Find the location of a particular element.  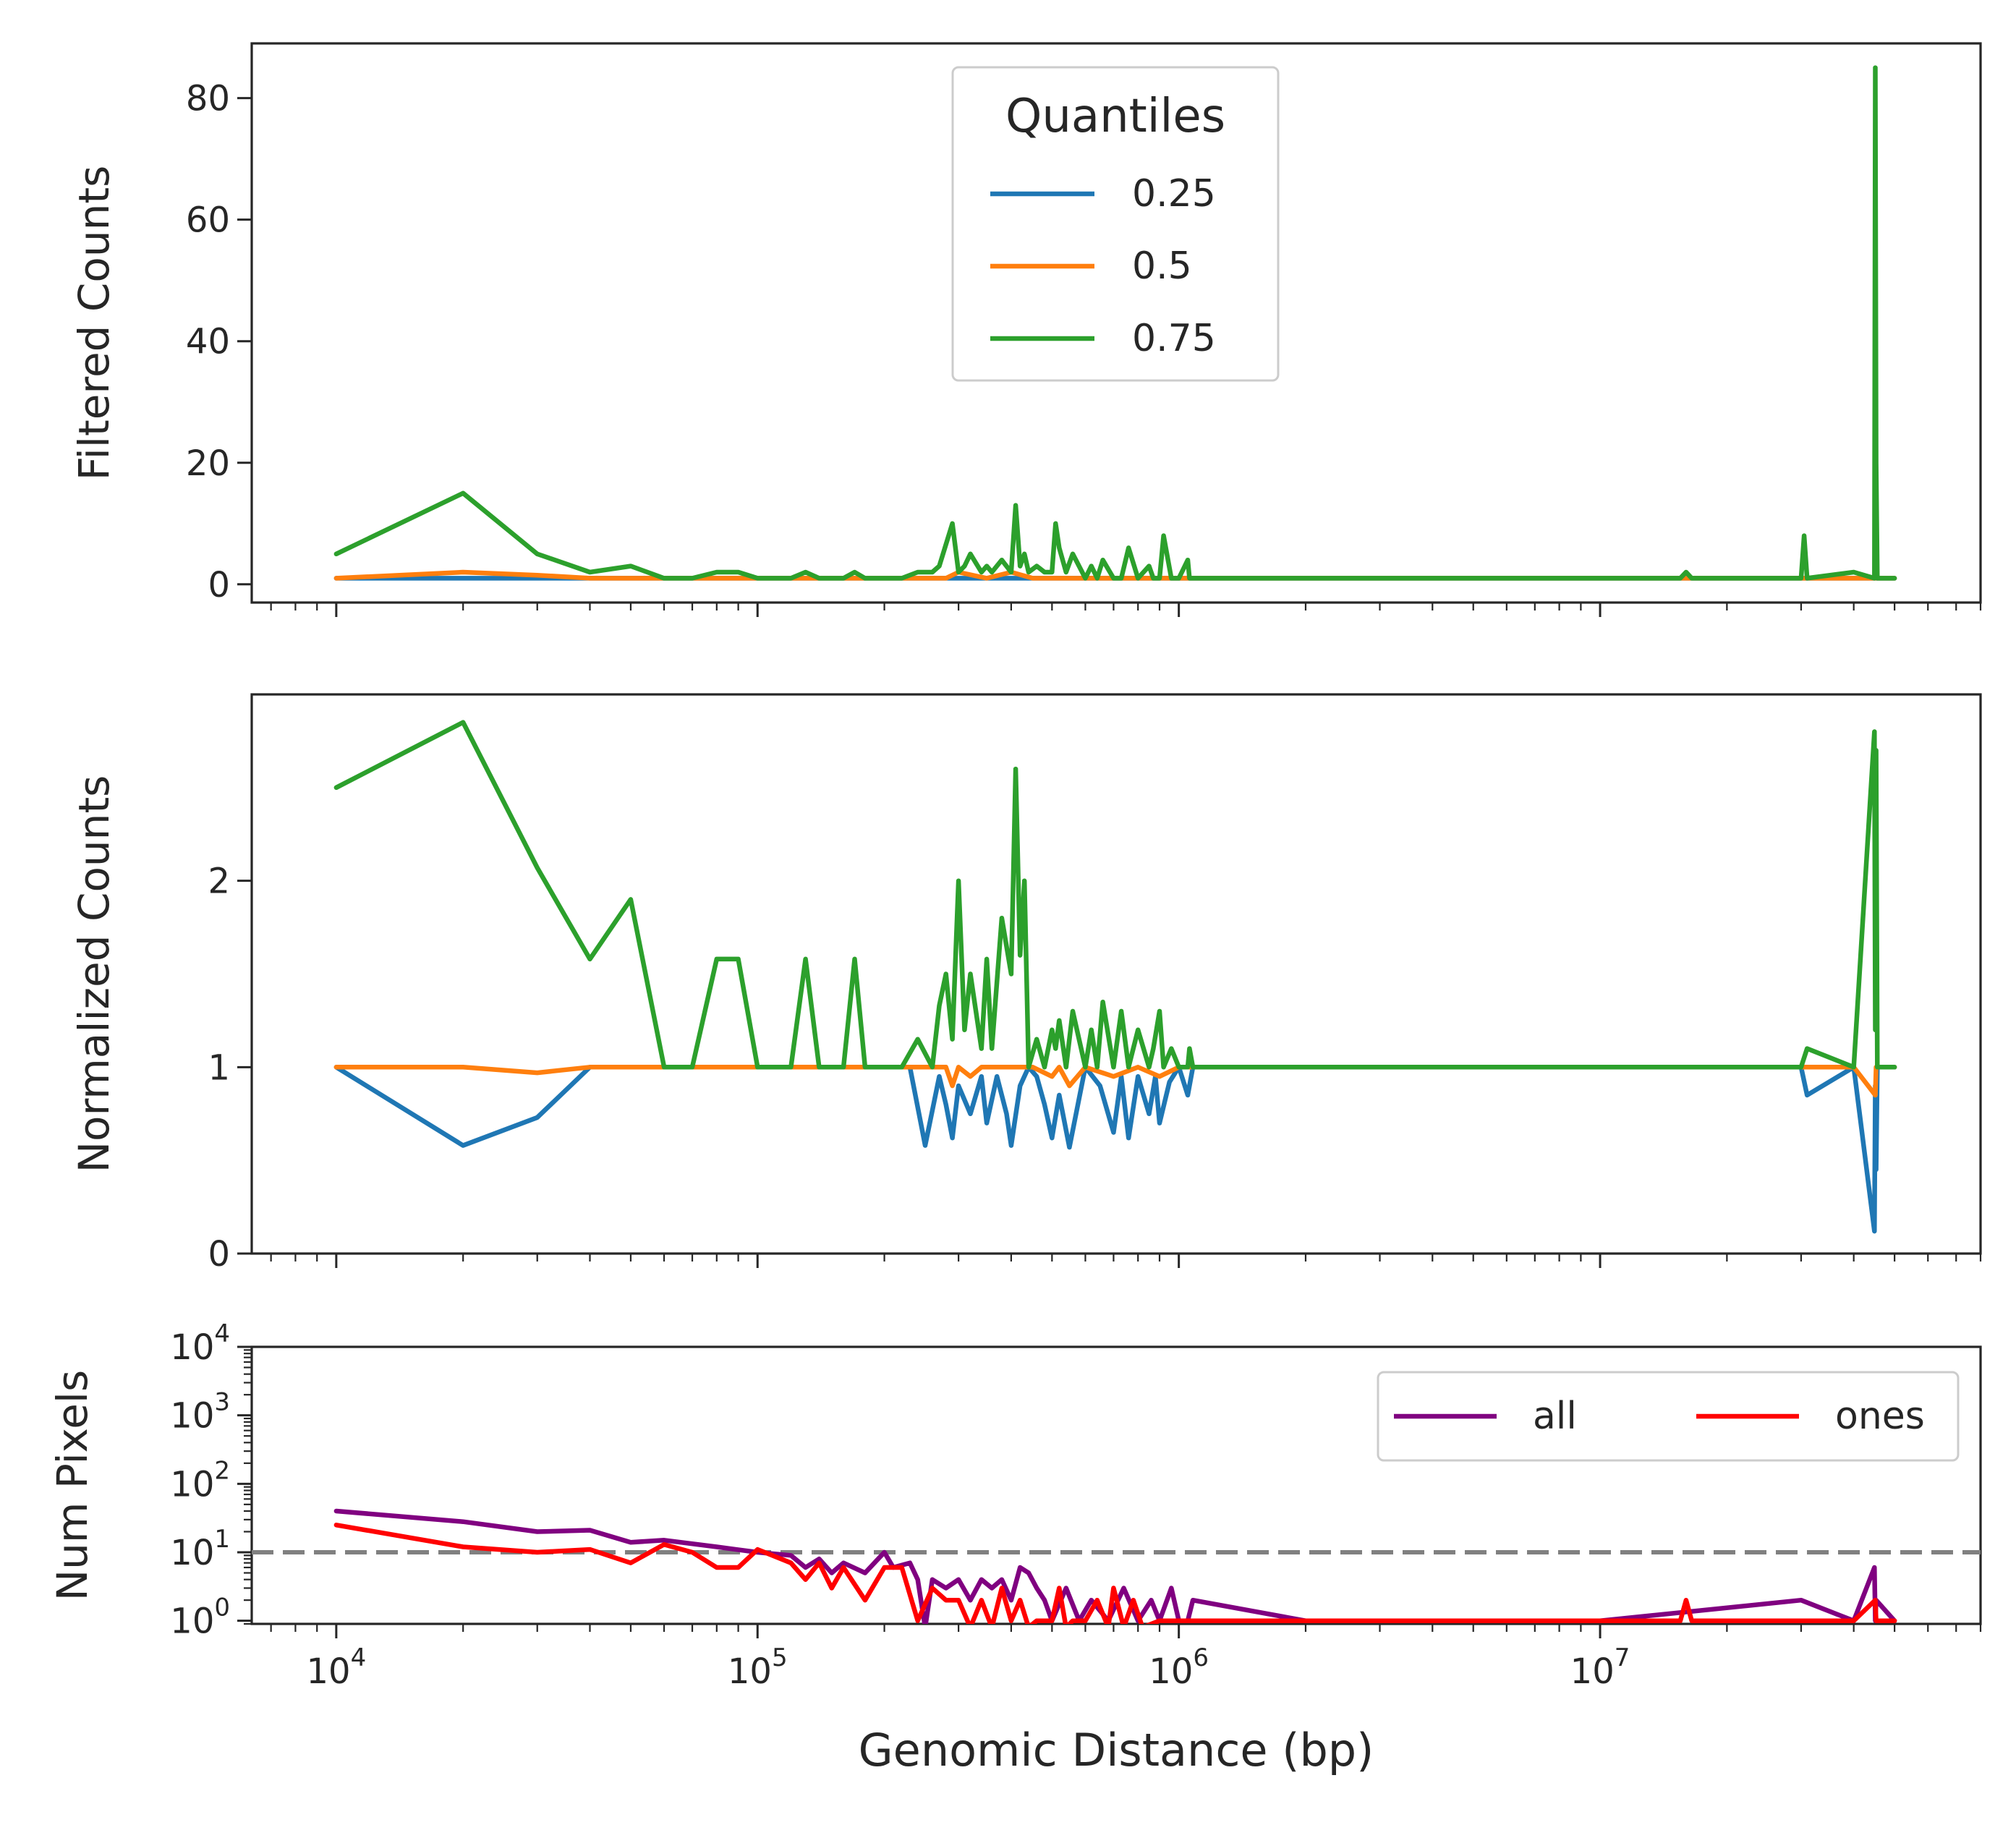

legend: all ones is located at coordinates (1669, 1417).